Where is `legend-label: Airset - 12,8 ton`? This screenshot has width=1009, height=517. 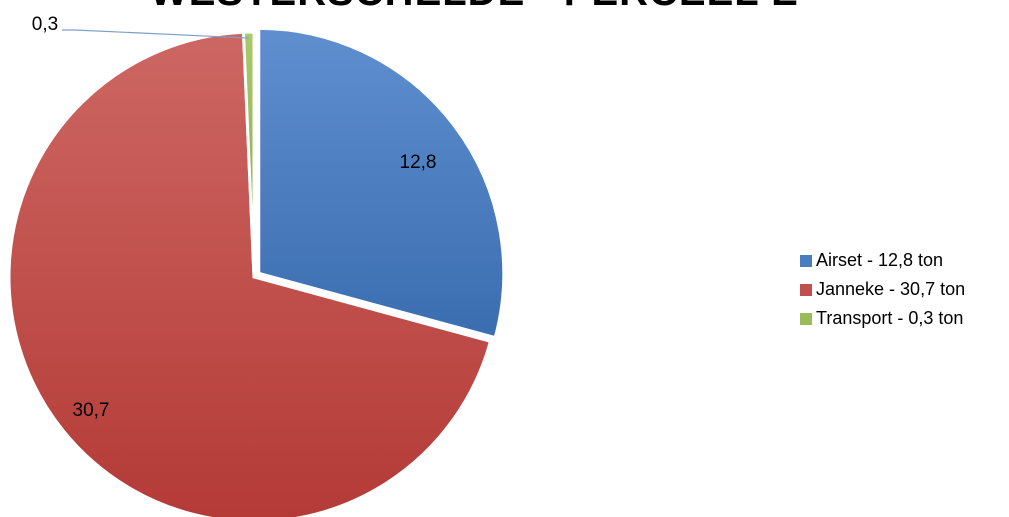
legend-label: Airset - 12,8 ton is located at coordinates (880, 260).